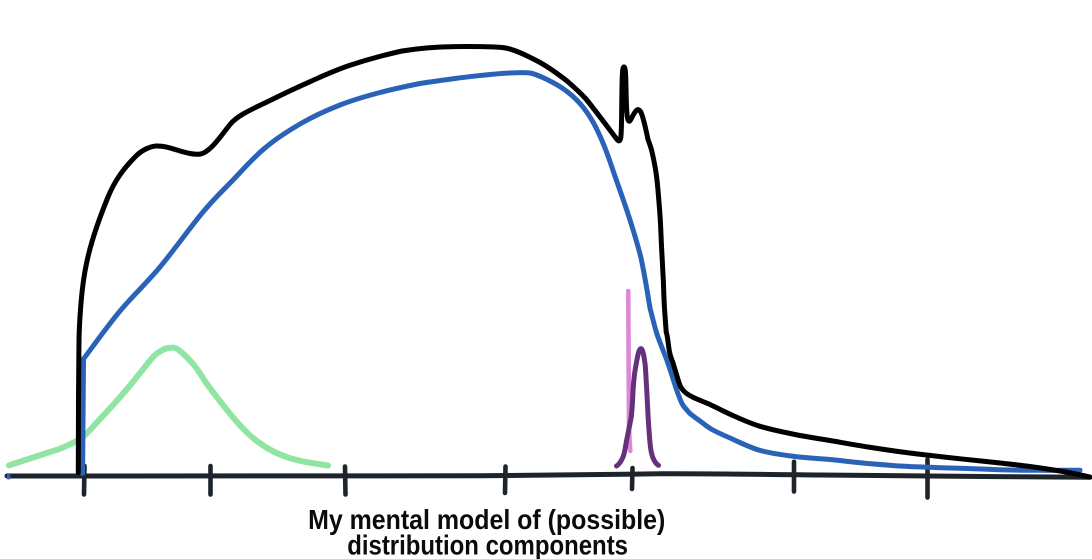 This screenshot has height=559, width=1092. Describe the element at coordinates (486, 519) in the screenshot. I see `svg-text: My mental model of (possible)` at that location.